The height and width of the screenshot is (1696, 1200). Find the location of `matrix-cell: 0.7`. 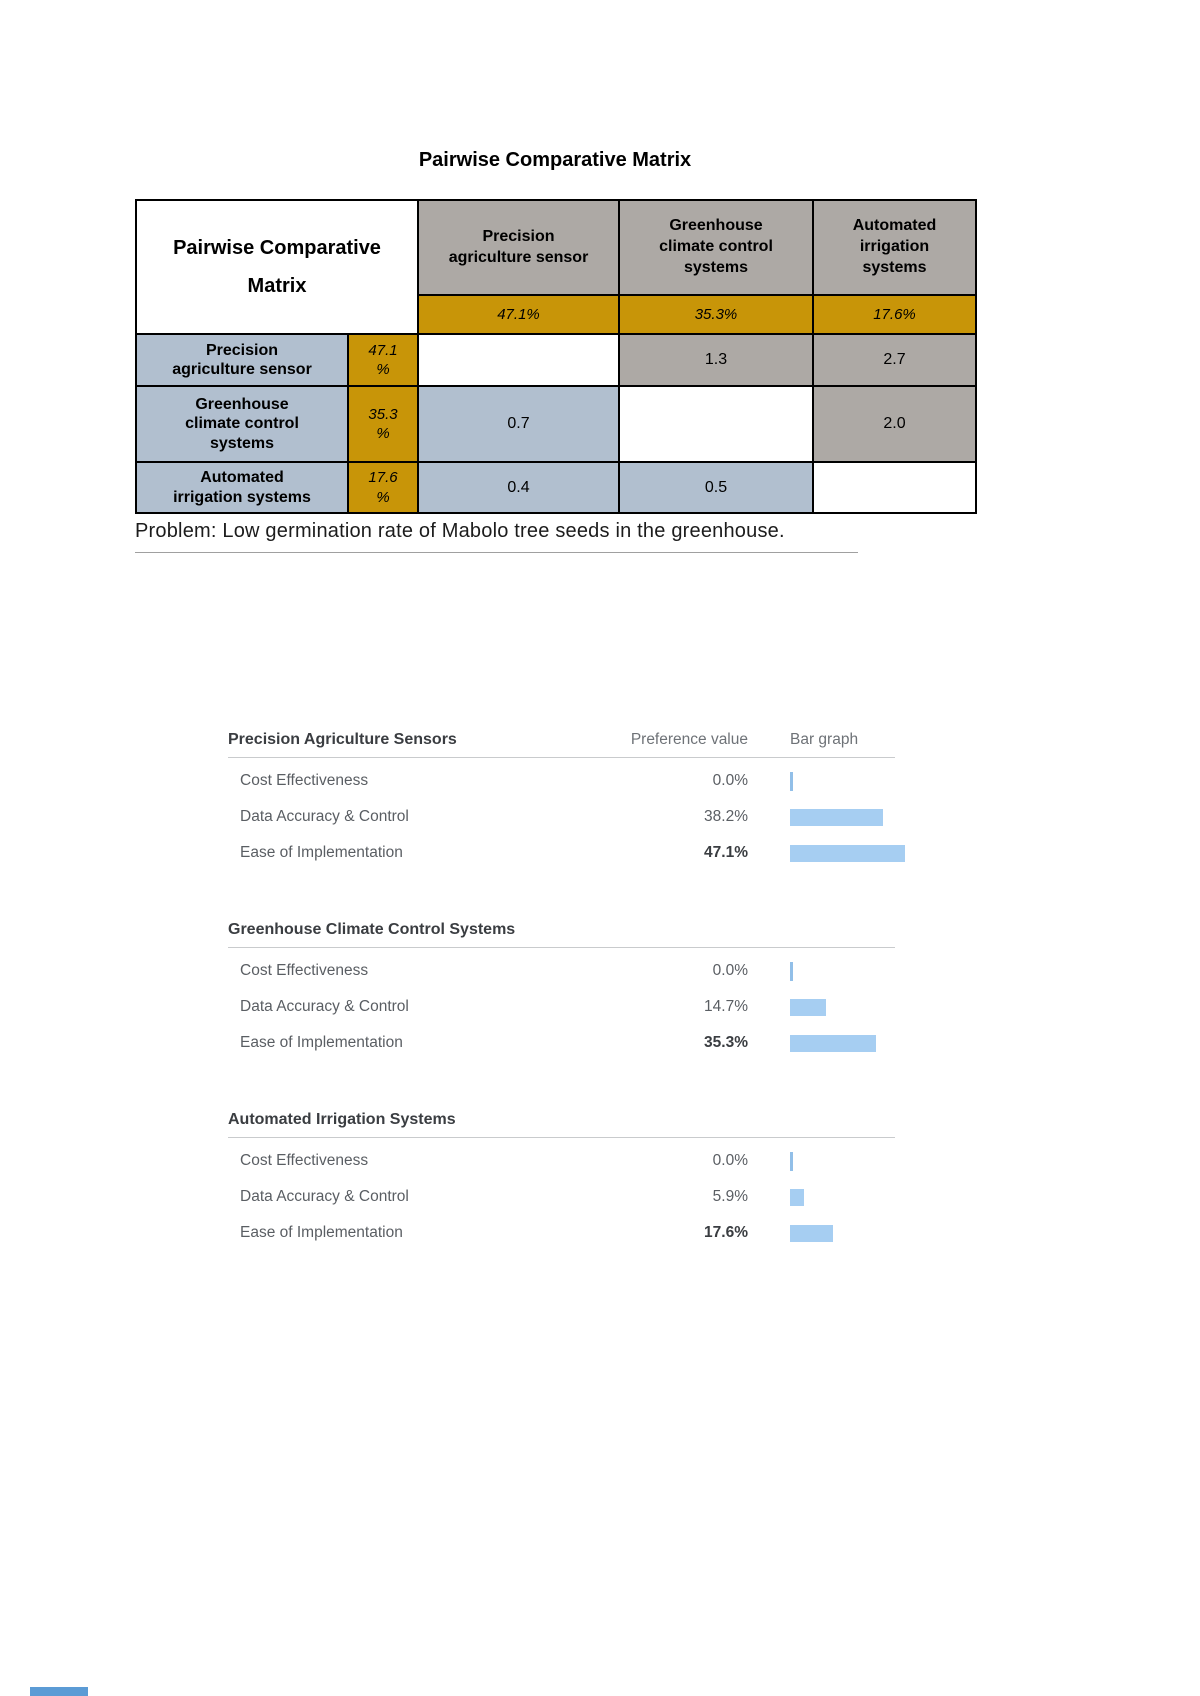

matrix-cell: 0.7 is located at coordinates (518, 424).